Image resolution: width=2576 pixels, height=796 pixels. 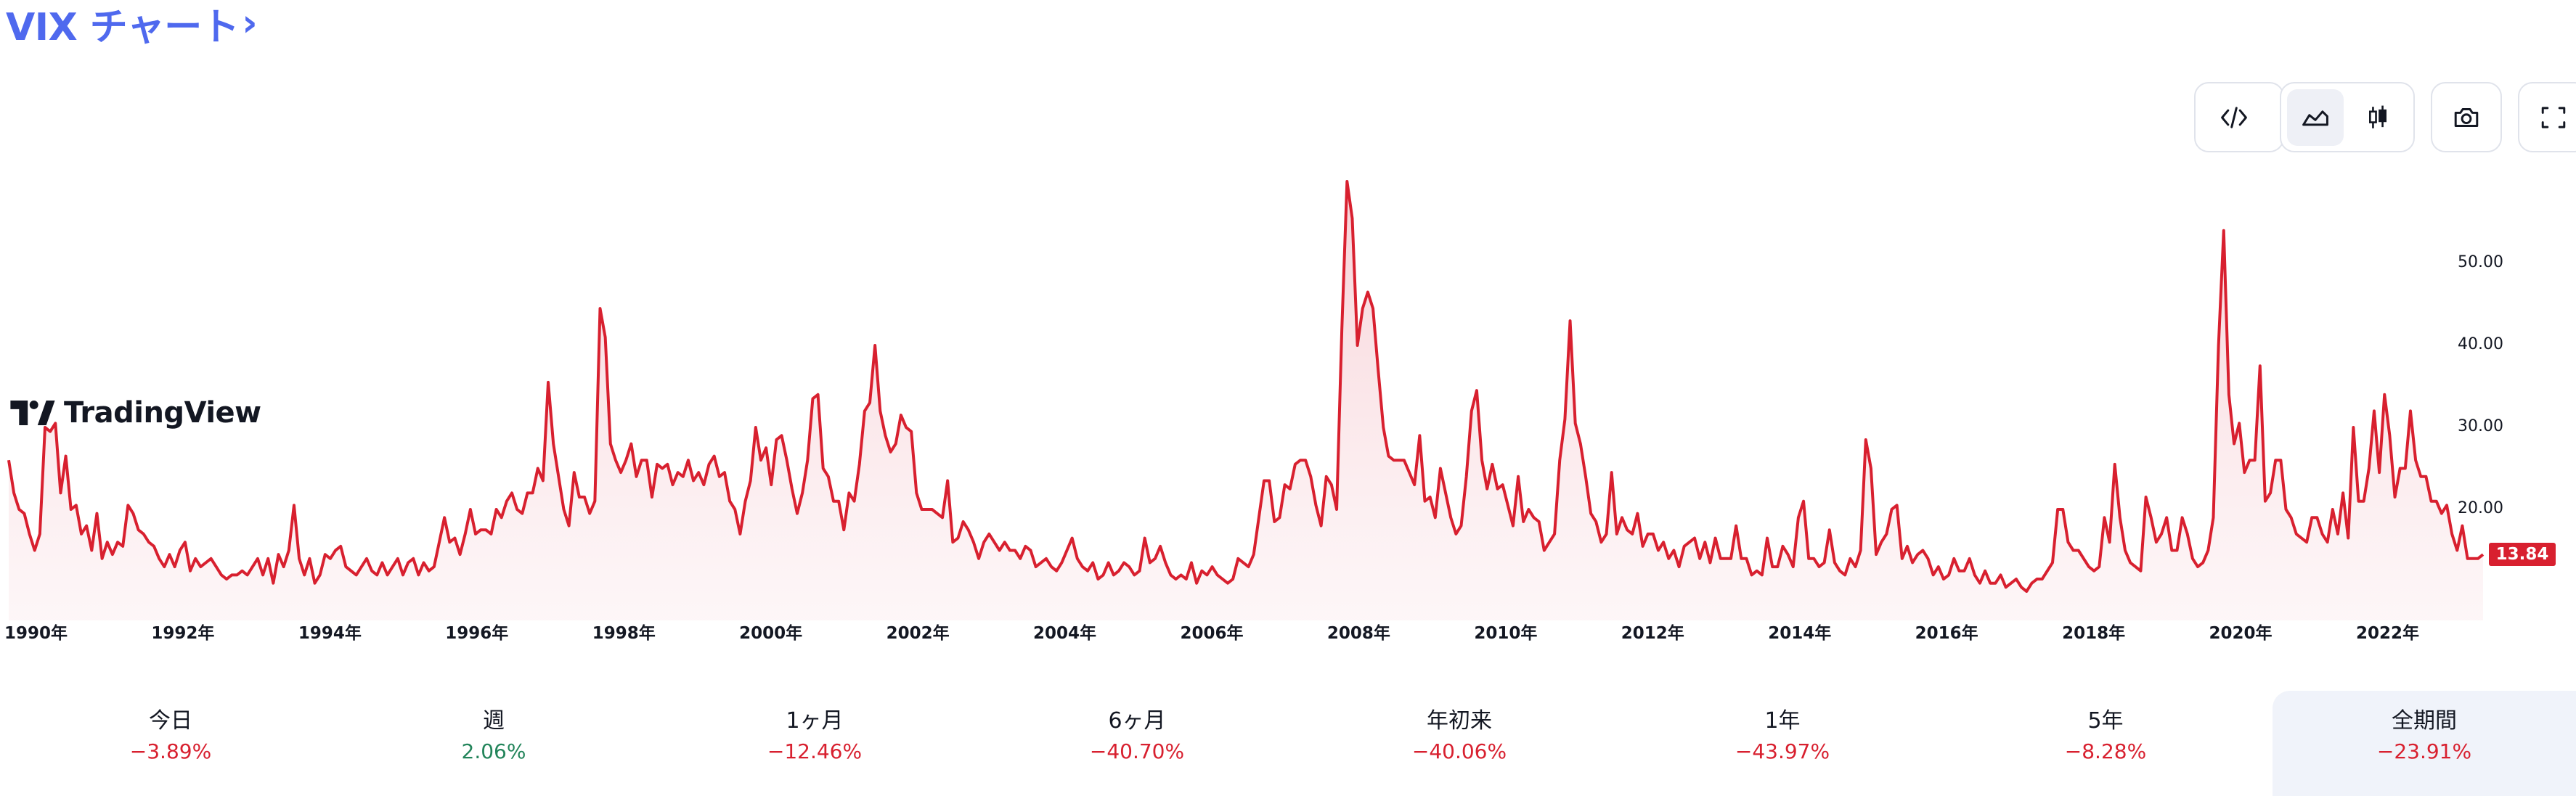 I want to click on period-change-value: −43.97%, so click(x=1782, y=751).